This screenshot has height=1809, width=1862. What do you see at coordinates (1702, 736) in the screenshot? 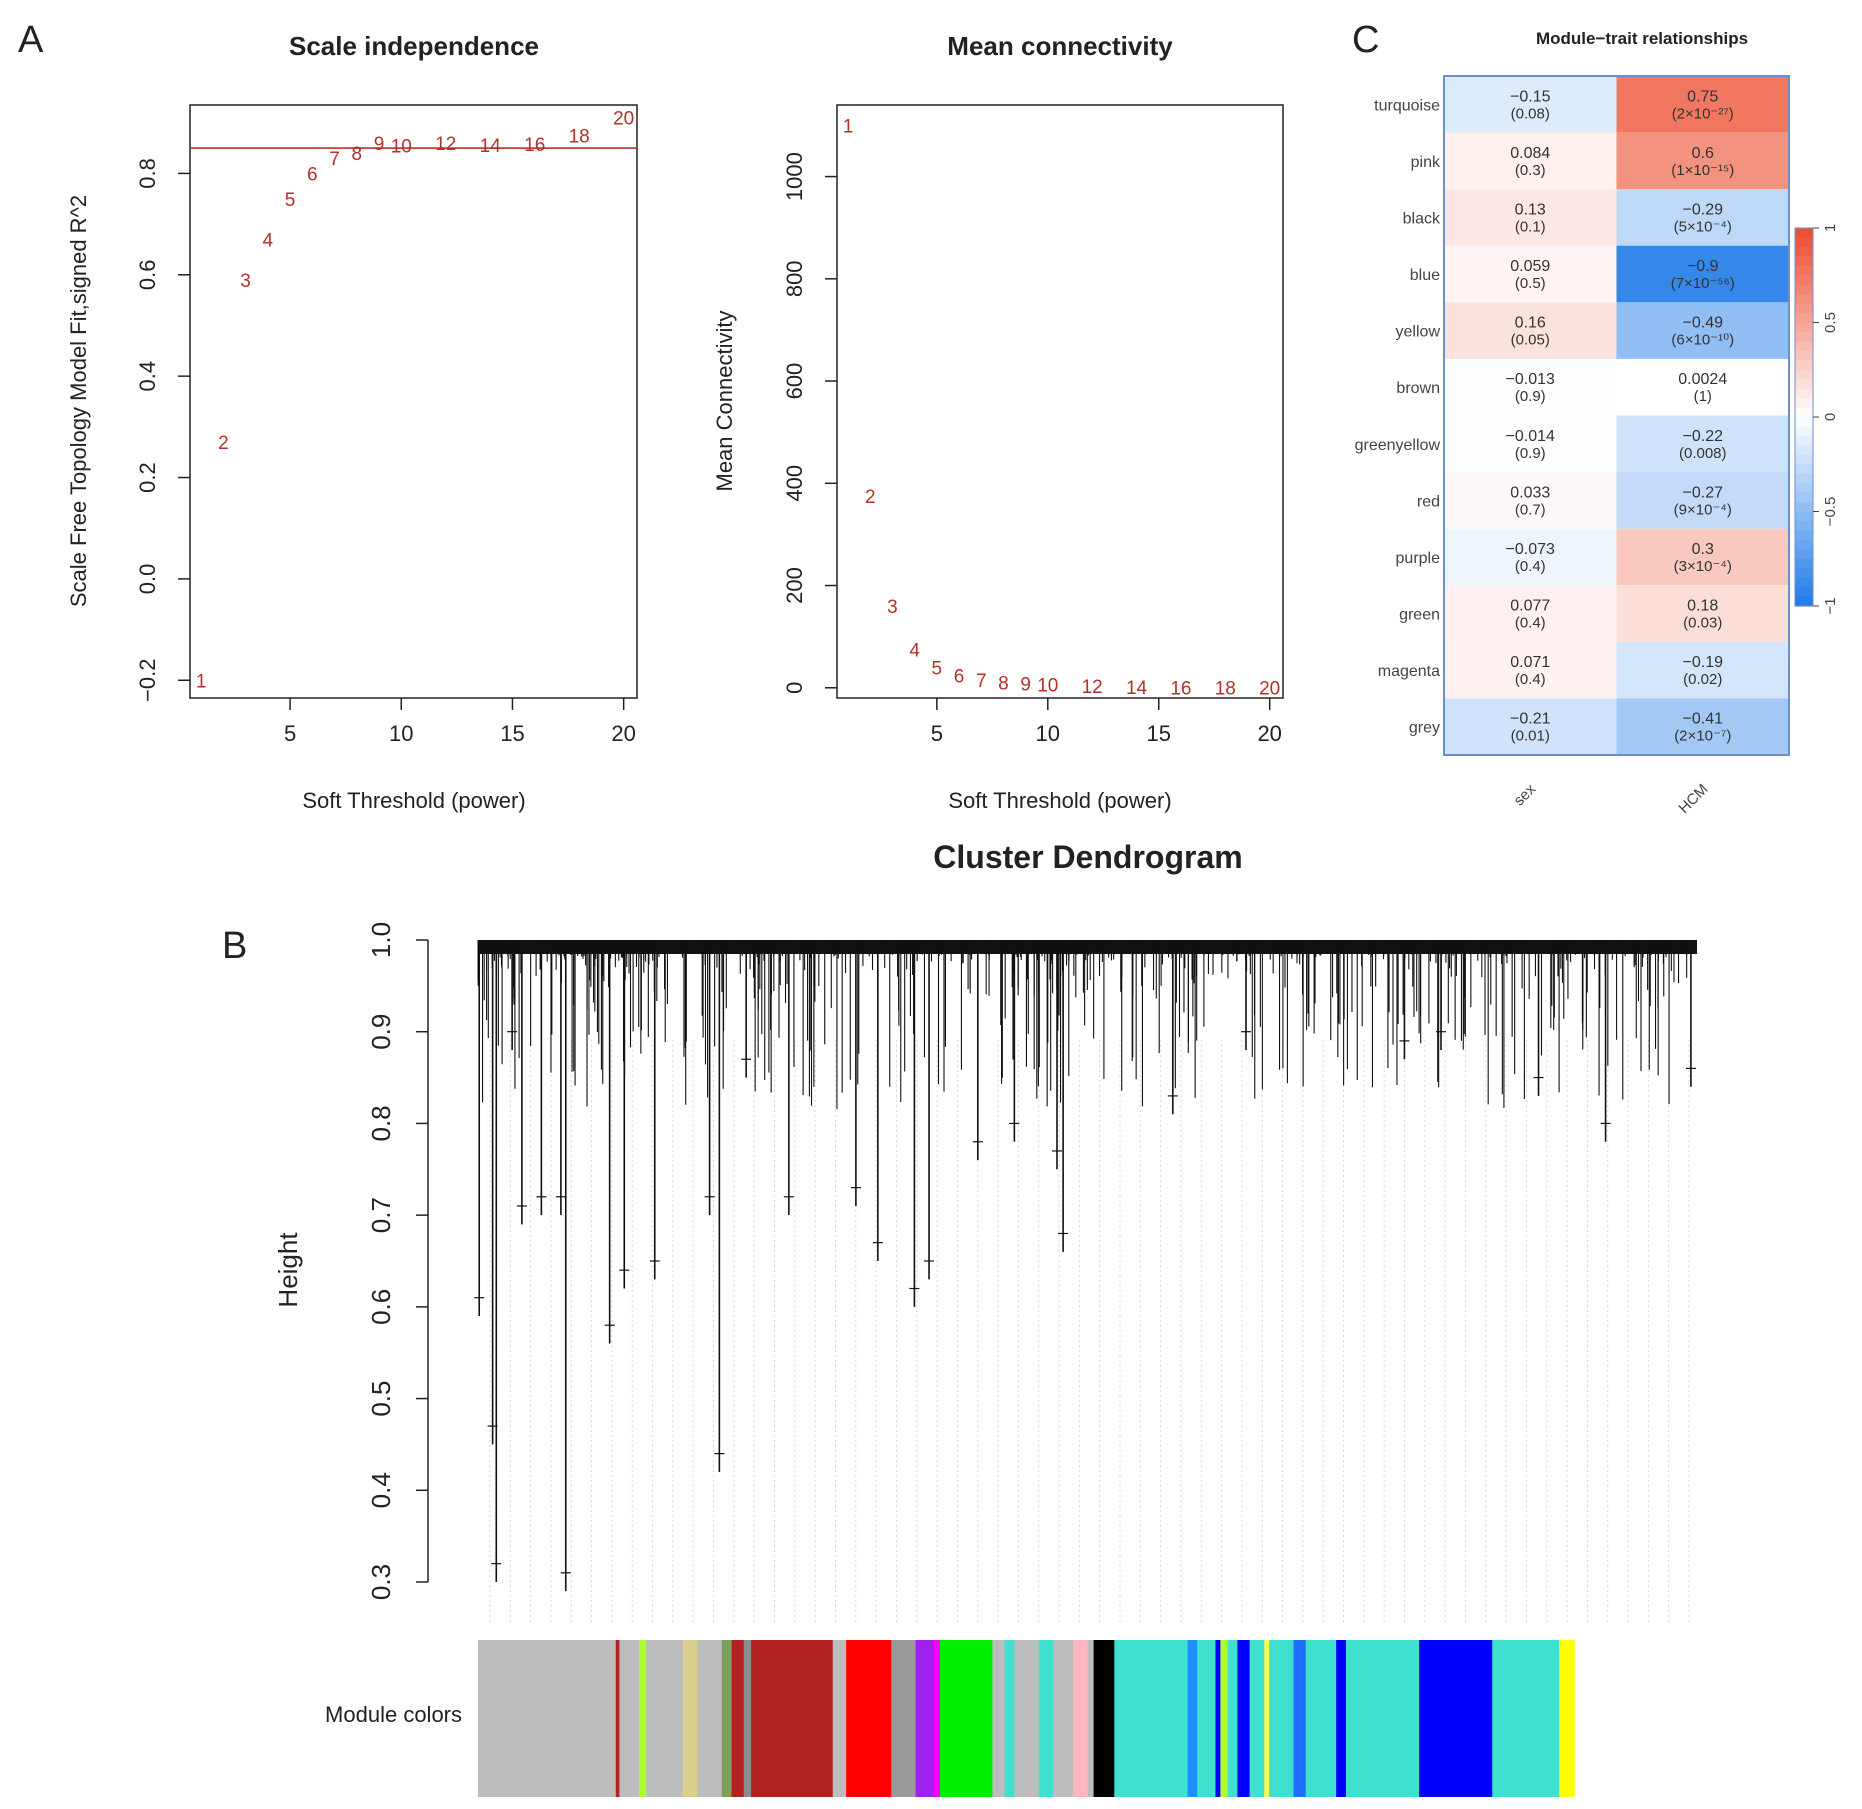
I see `heatmap-cell-pvalue: (2×10⁻⁷)` at bounding box center [1702, 736].